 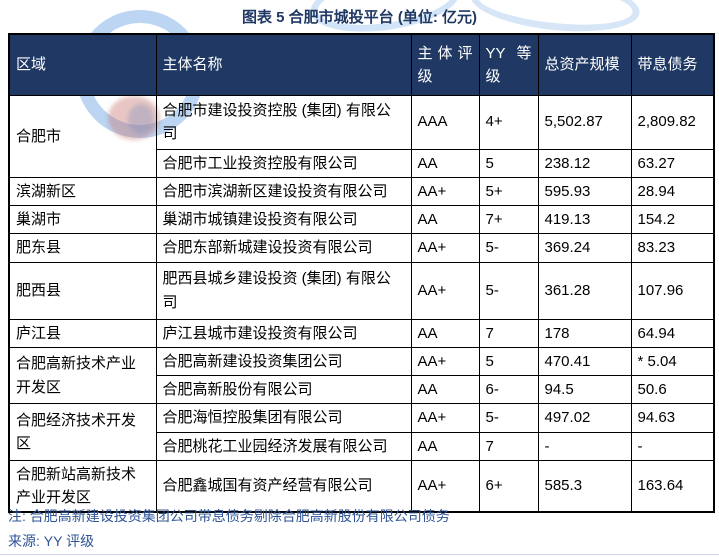 I want to click on total-assets-cell: 595.93, so click(x=584, y=191).